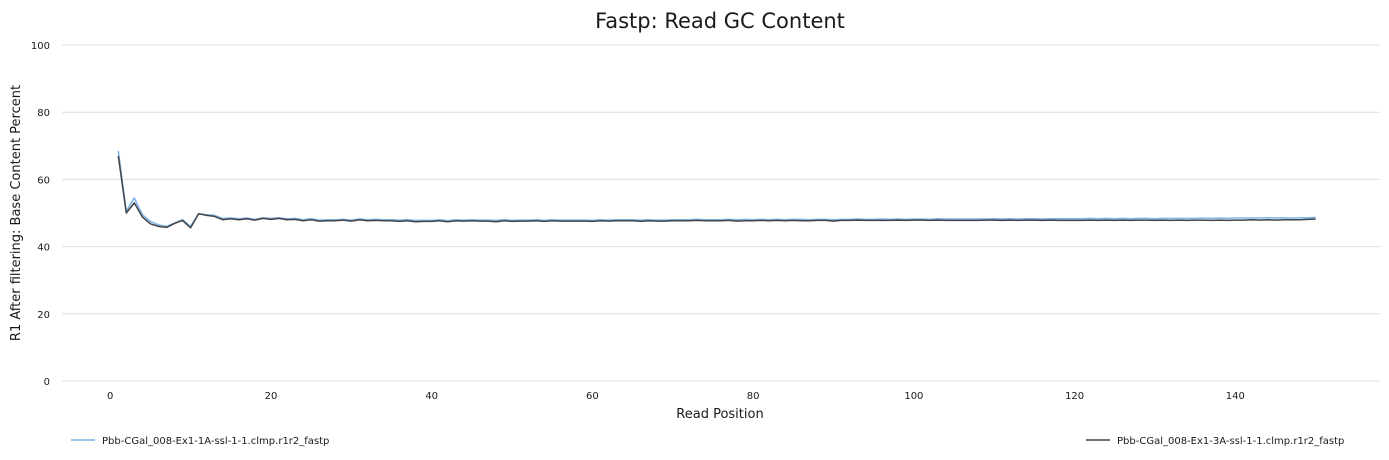  Describe the element at coordinates (719, 414) in the screenshot. I see `x-axis-label: Read Position` at that location.